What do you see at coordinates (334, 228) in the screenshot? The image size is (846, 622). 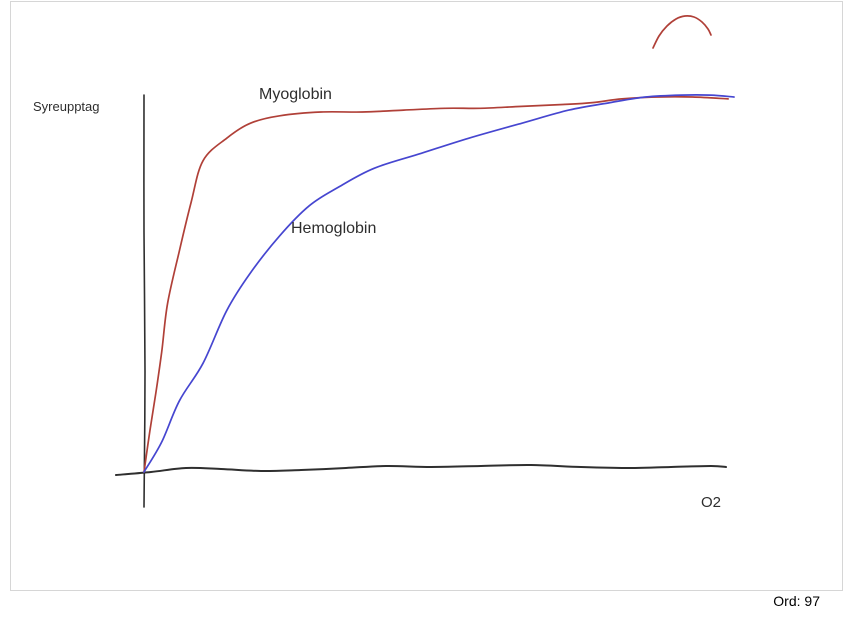 I see `hemoglobin-series-label: Hemoglobin` at bounding box center [334, 228].